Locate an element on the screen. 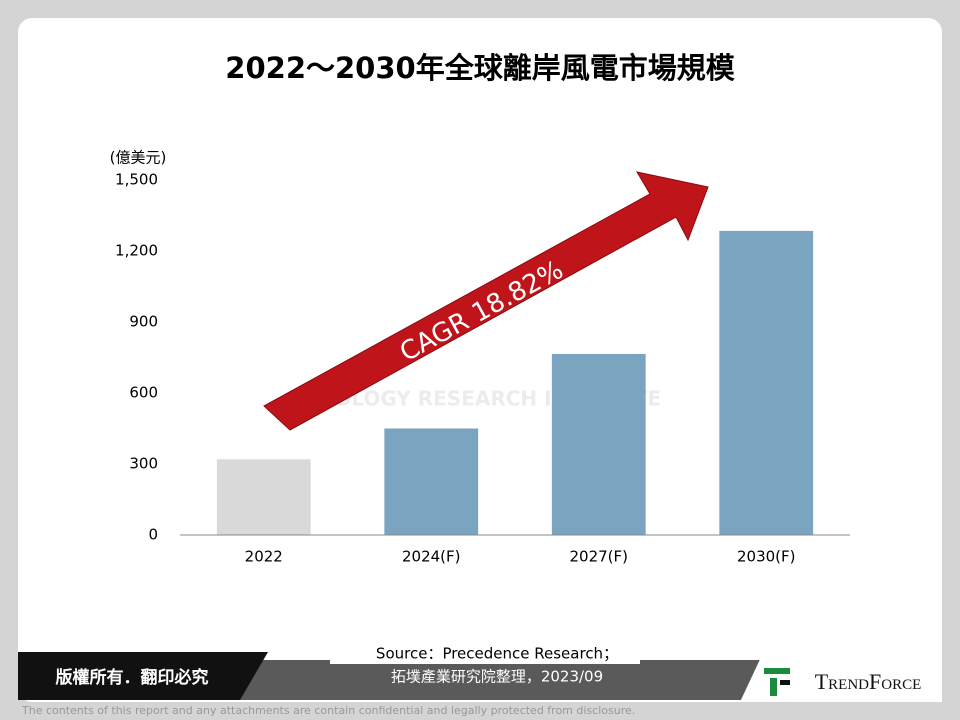 This screenshot has width=960, height=720. x-tick-label: 2024(F) is located at coordinates (431, 557).